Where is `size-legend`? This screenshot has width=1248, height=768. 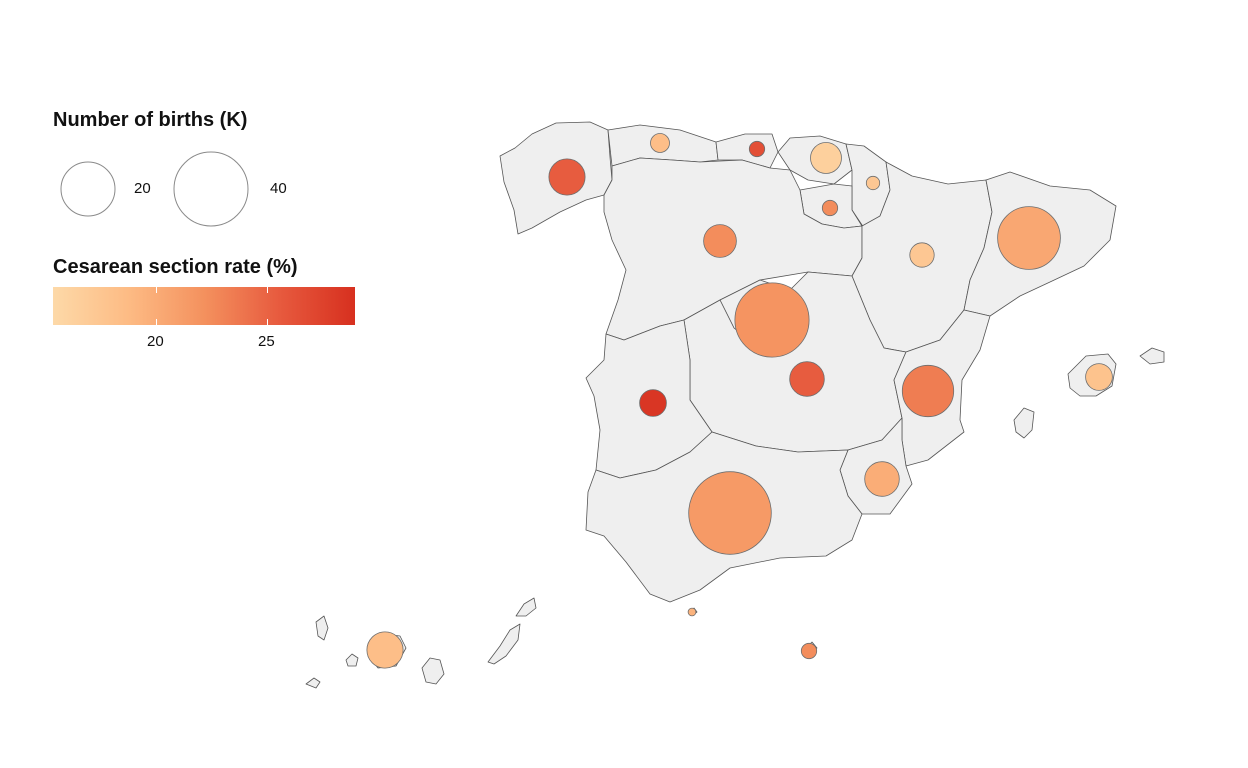 size-legend is located at coordinates (154, 189).